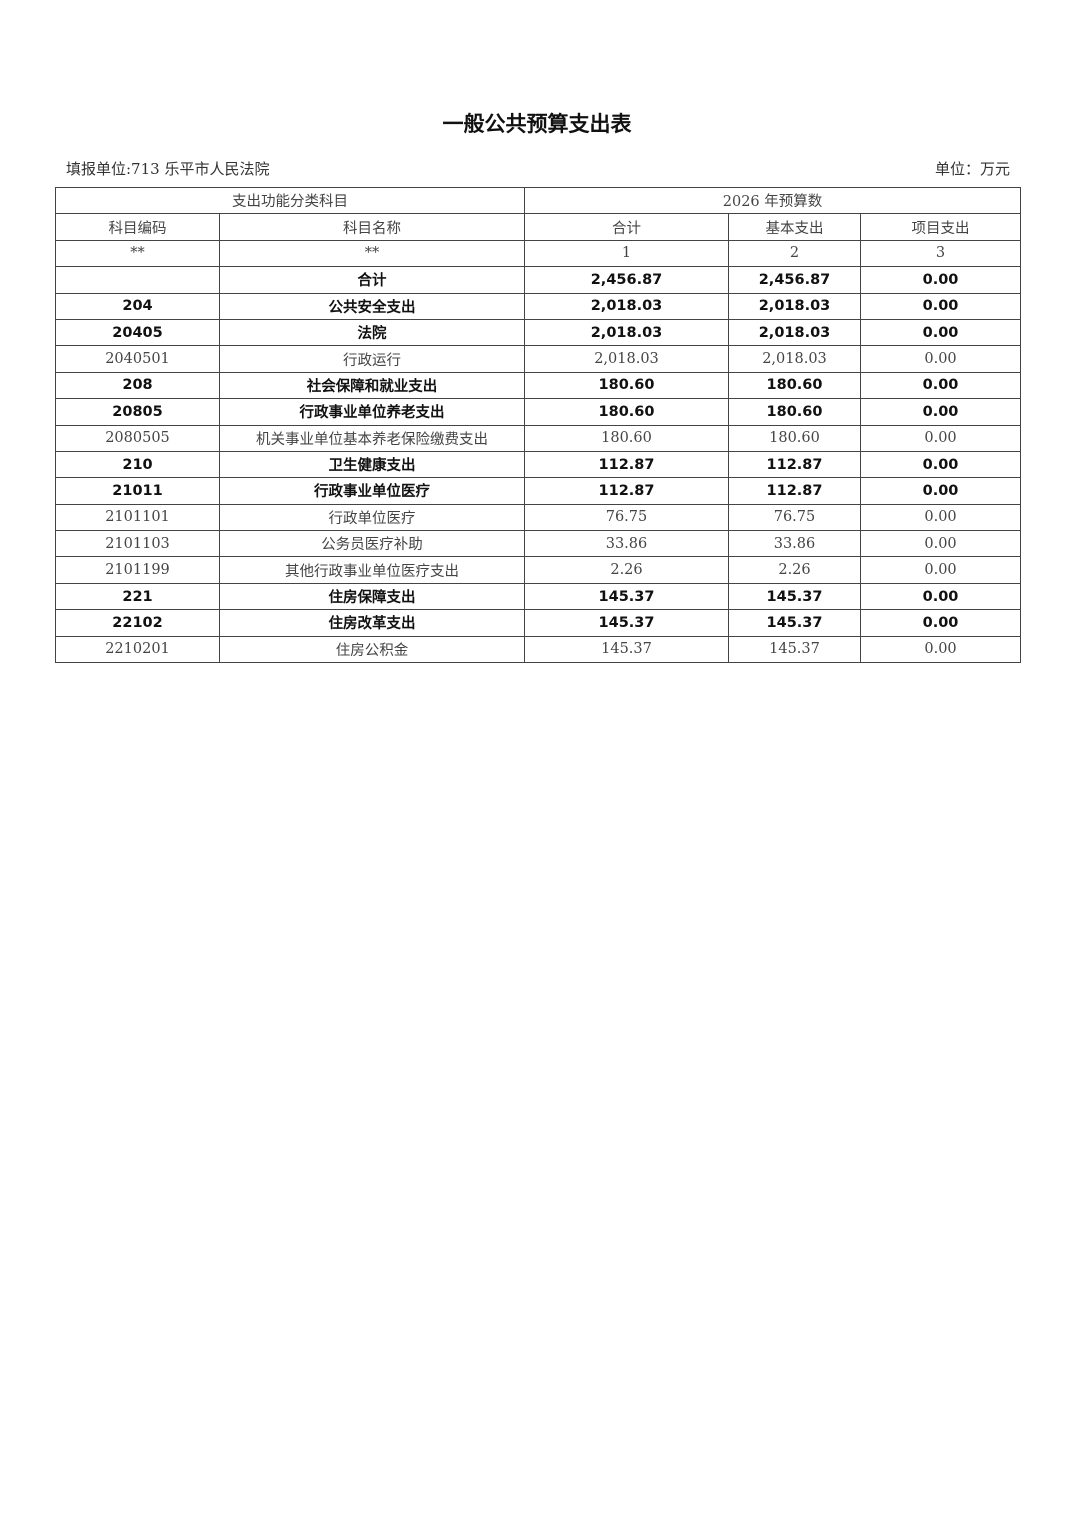 The image size is (1074, 1520). I want to click on header-row-index: ** ** 1 2 3, so click(538, 253).